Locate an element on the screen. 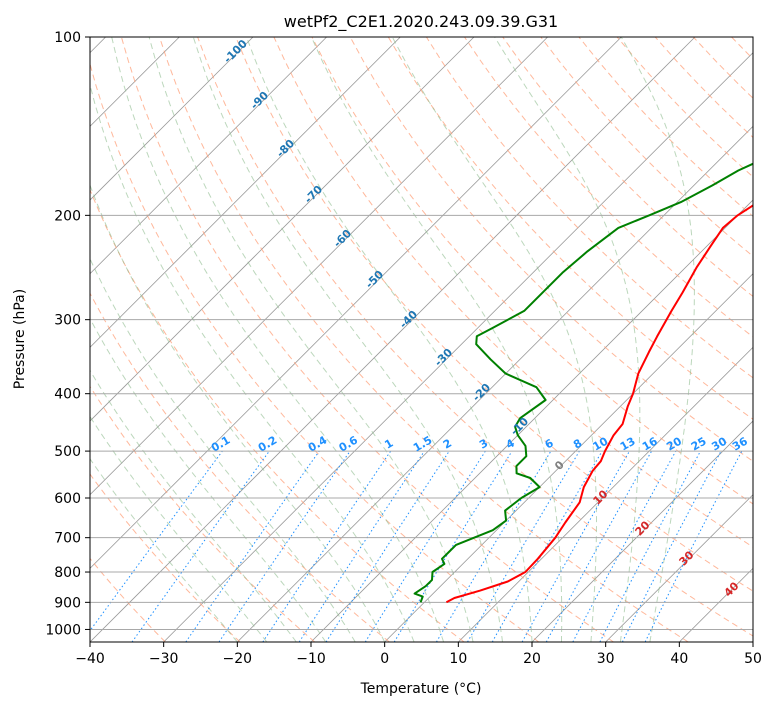  y-tick-label: 300 is located at coordinates (67, 321).